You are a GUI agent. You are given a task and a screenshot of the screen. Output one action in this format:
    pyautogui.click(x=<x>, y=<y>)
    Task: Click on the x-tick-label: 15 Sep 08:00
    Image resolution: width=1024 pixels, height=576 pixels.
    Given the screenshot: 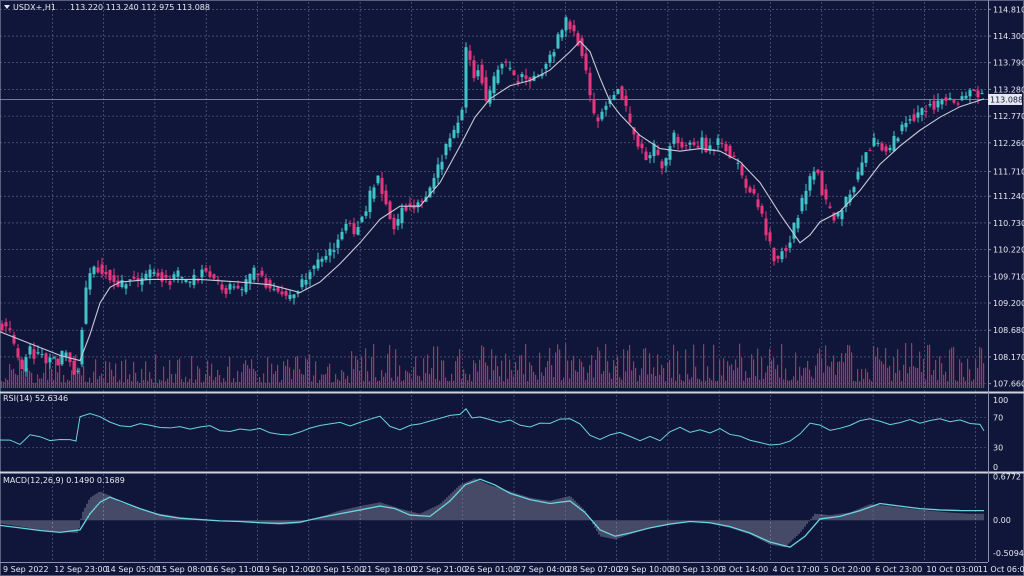 What is the action you would take?
    pyautogui.click(x=183, y=569)
    